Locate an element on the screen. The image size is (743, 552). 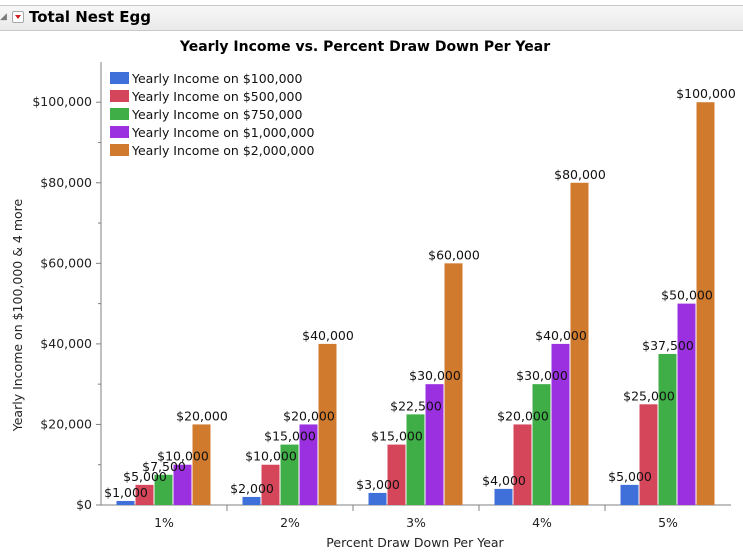
legend-entry: Yearly Income on $500,000 is located at coordinates (217, 96).